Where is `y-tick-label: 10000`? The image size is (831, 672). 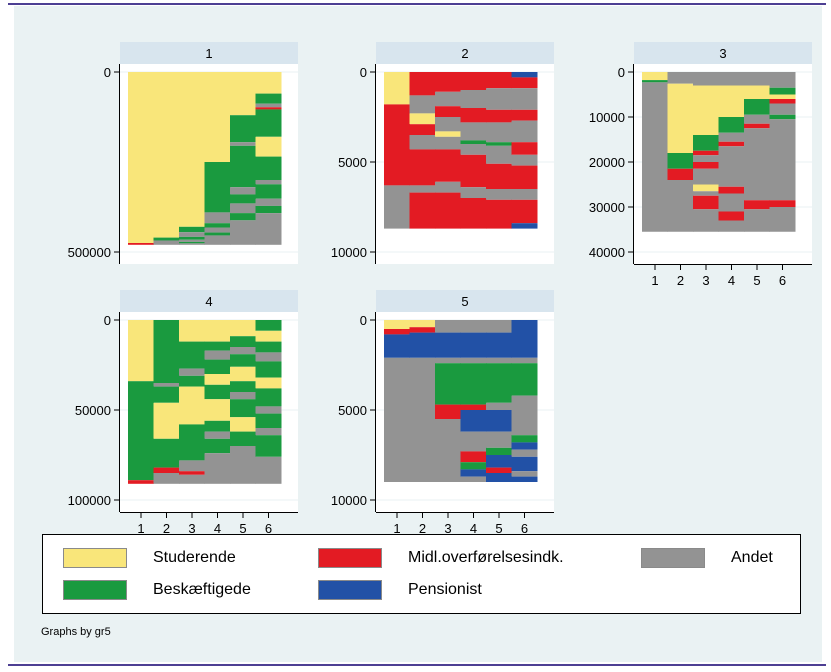
y-tick-label: 10000 is located at coordinates (349, 500).